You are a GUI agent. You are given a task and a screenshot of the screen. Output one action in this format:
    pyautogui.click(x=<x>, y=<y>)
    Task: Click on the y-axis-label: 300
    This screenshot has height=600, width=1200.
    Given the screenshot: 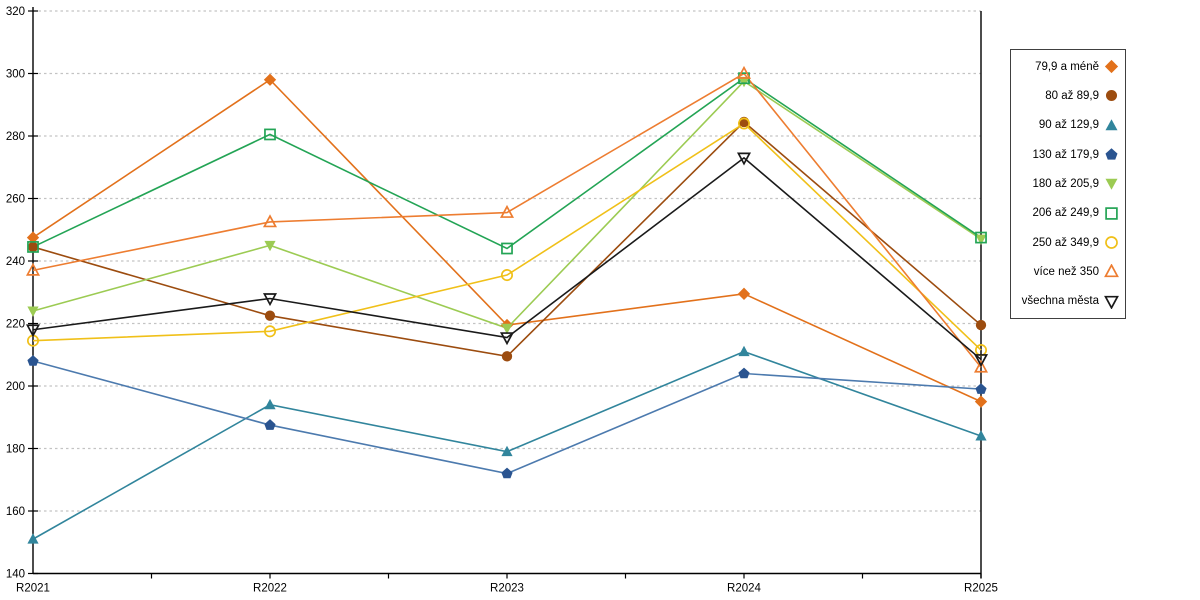 What is the action you would take?
    pyautogui.click(x=15, y=75)
    